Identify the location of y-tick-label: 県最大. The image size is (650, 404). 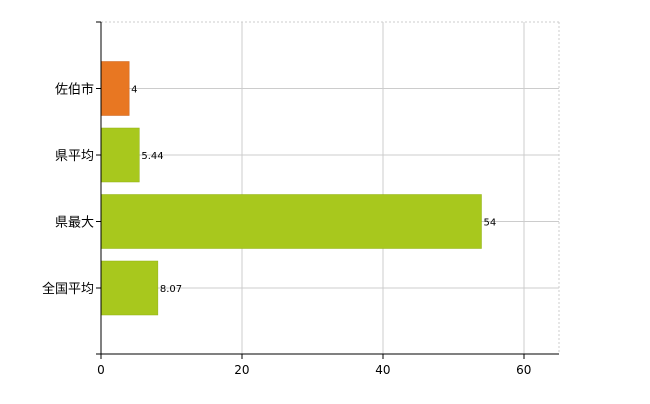
(74, 223).